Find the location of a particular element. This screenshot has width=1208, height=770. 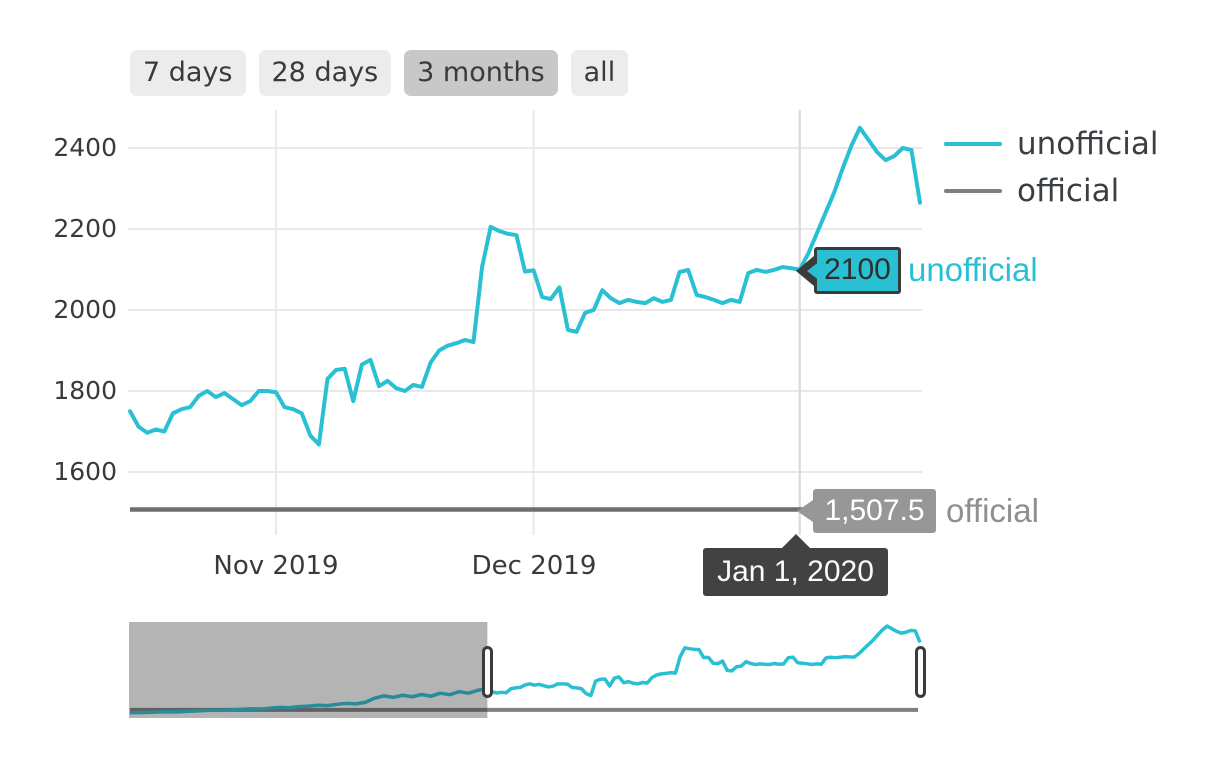

tooltip-date: Jan 1, 2020 is located at coordinates (795, 565).